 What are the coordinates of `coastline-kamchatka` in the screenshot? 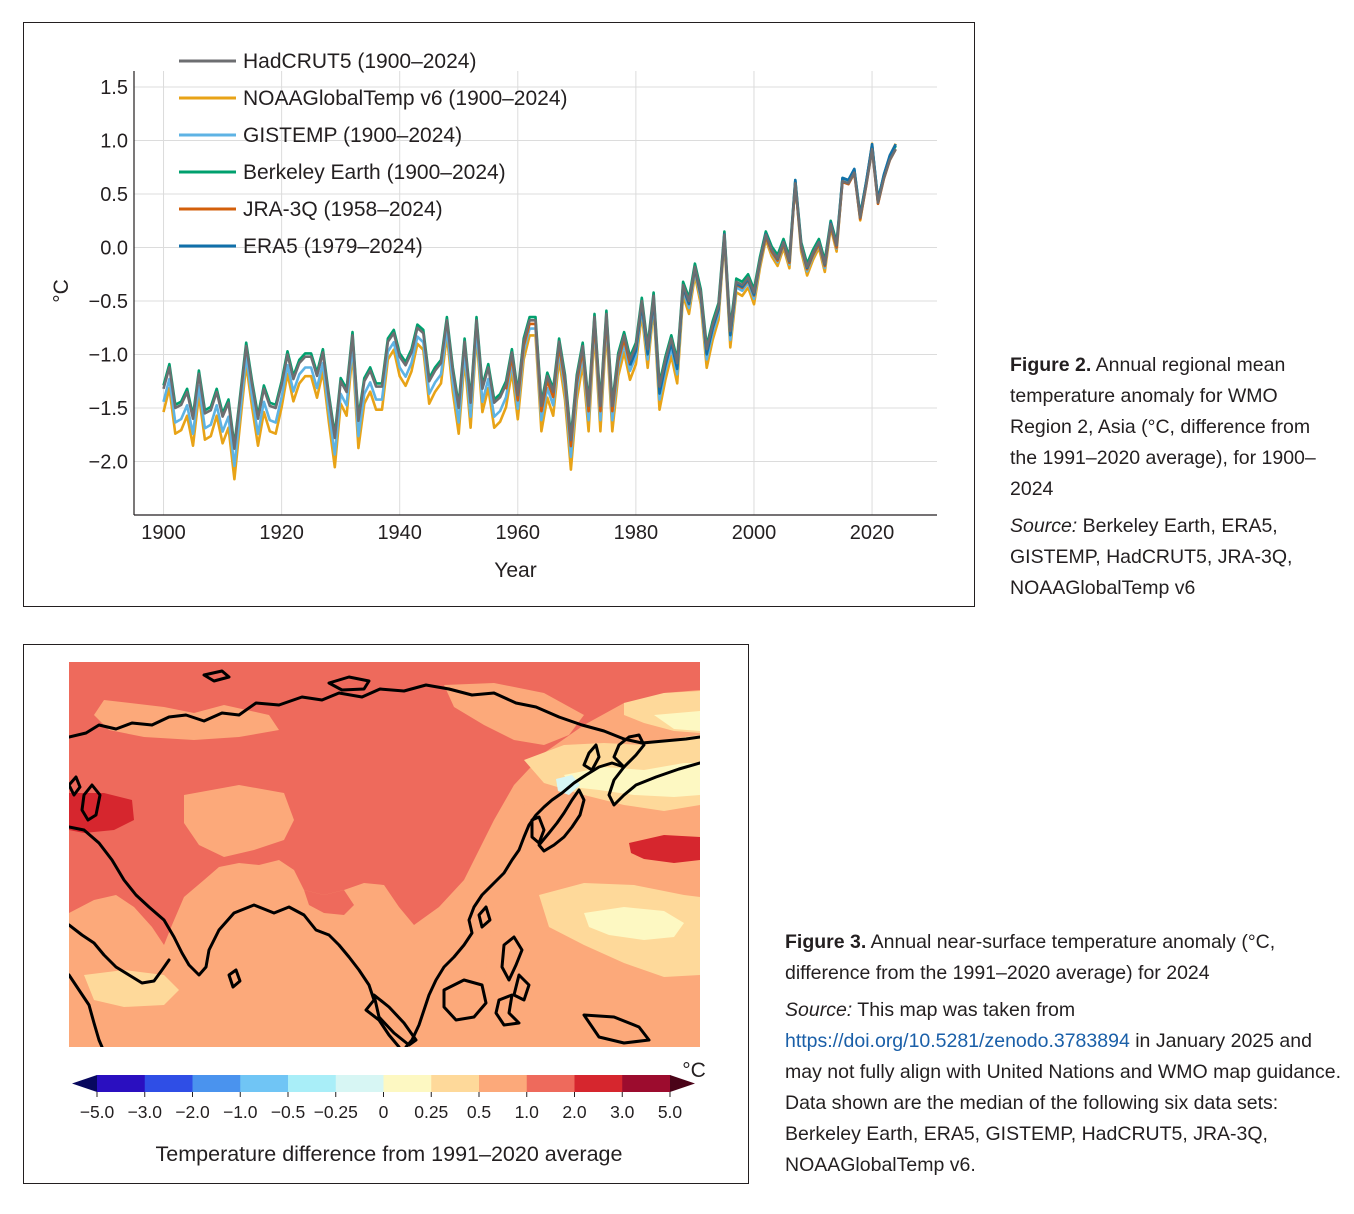 It's located at (629, 751).